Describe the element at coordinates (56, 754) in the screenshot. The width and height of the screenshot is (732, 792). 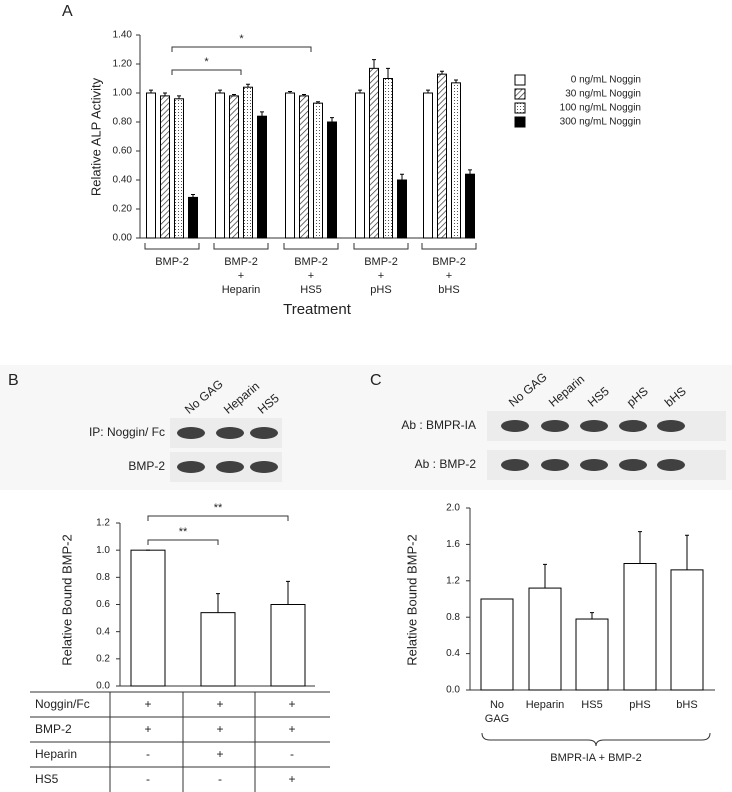
I see `table-row-label: Heparin` at that location.